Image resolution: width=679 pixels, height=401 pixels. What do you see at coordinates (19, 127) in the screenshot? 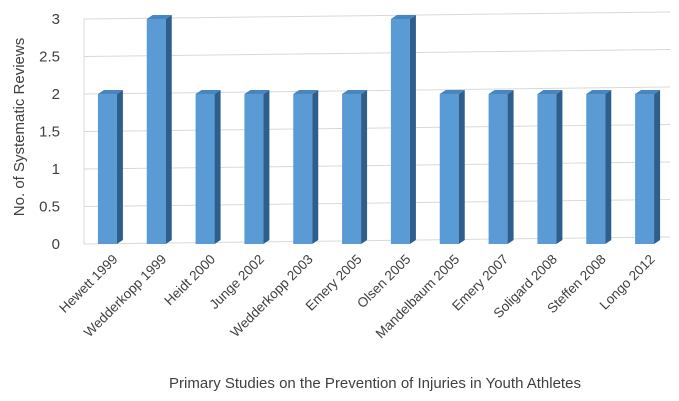
I see `y-axis-title: No. of Systematic Reviews` at bounding box center [19, 127].